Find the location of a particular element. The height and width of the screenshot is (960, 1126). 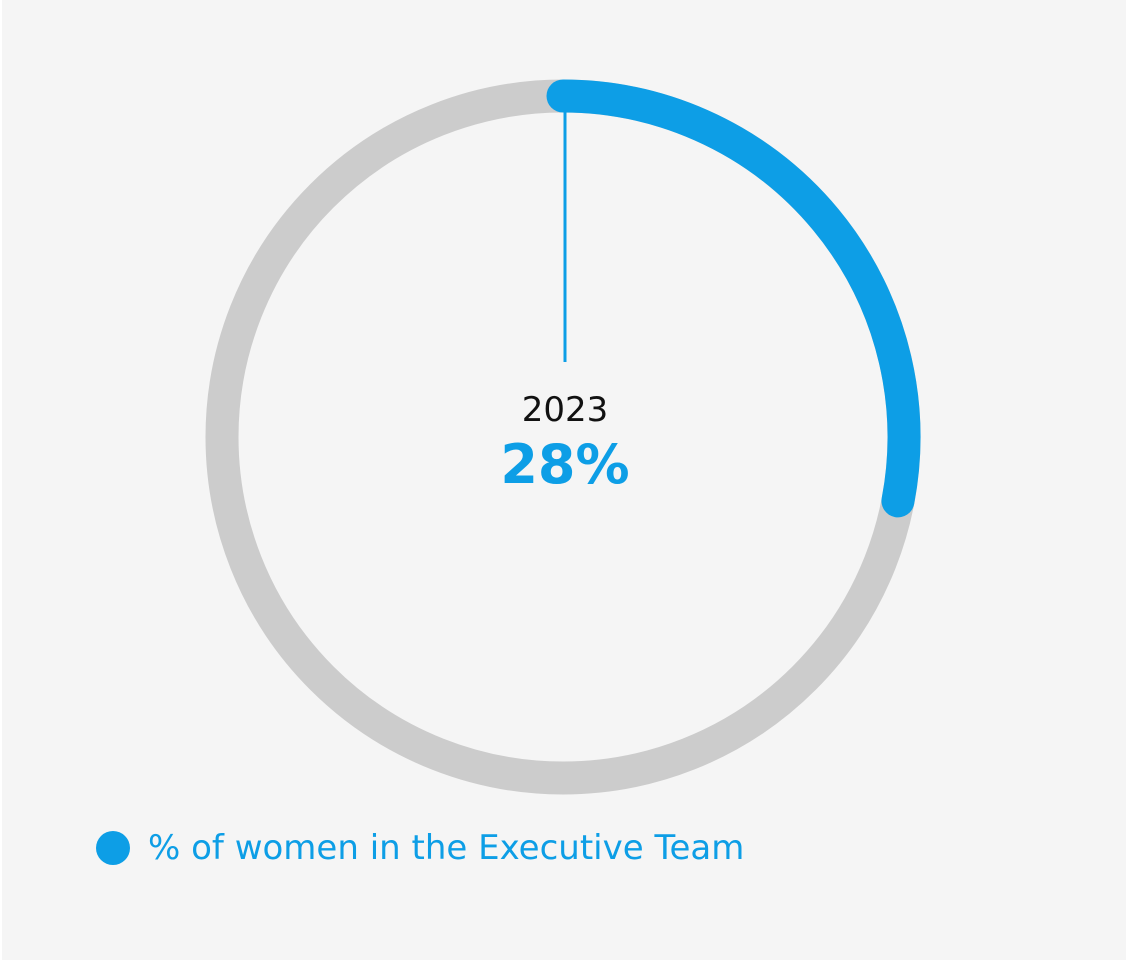

legend-swatch is located at coordinates (113, 848).